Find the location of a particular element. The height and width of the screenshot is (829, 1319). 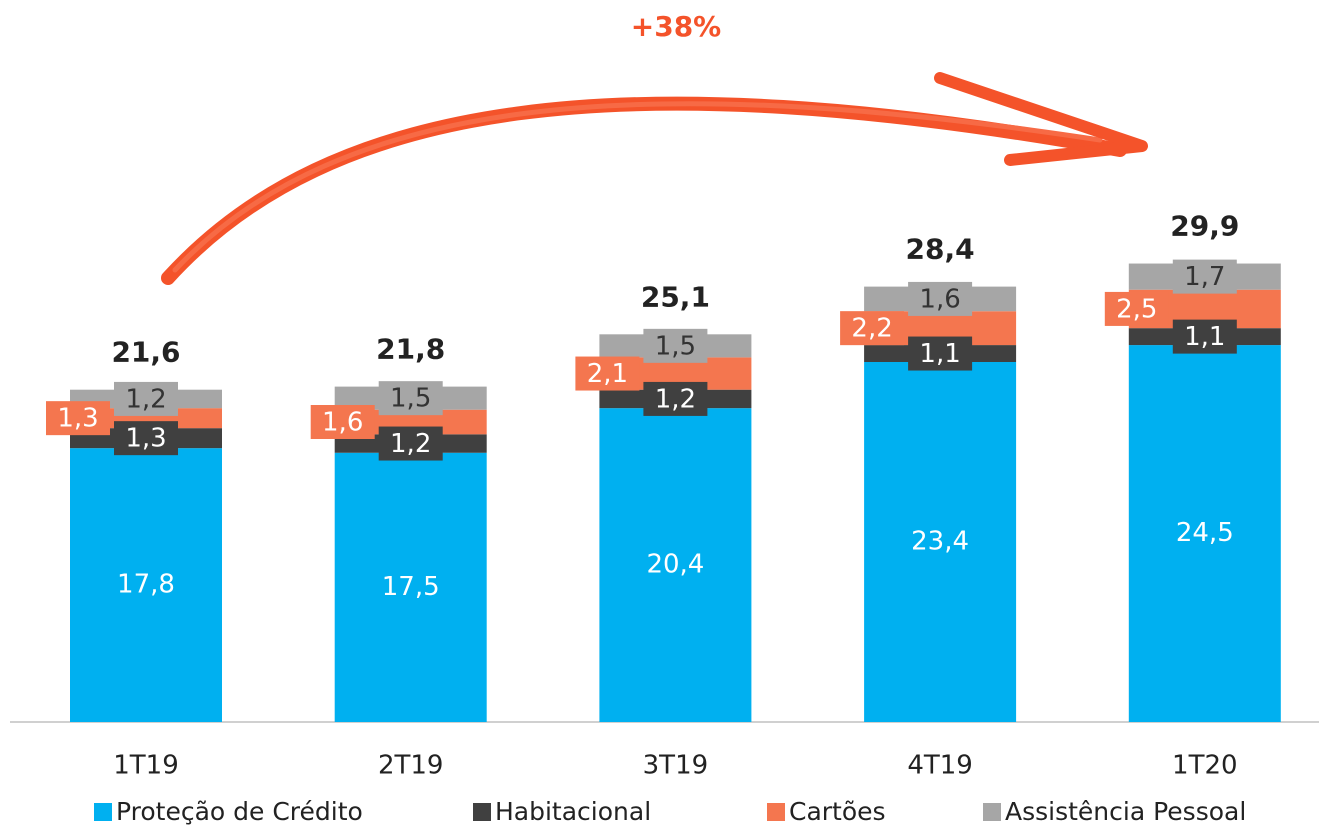

legend-label: Assistência Pessoal is located at coordinates (1125, 811).